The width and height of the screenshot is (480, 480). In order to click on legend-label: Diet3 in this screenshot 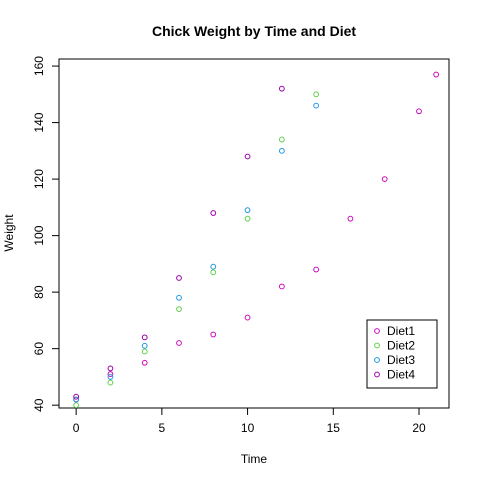, I will do `click(401, 360)`.